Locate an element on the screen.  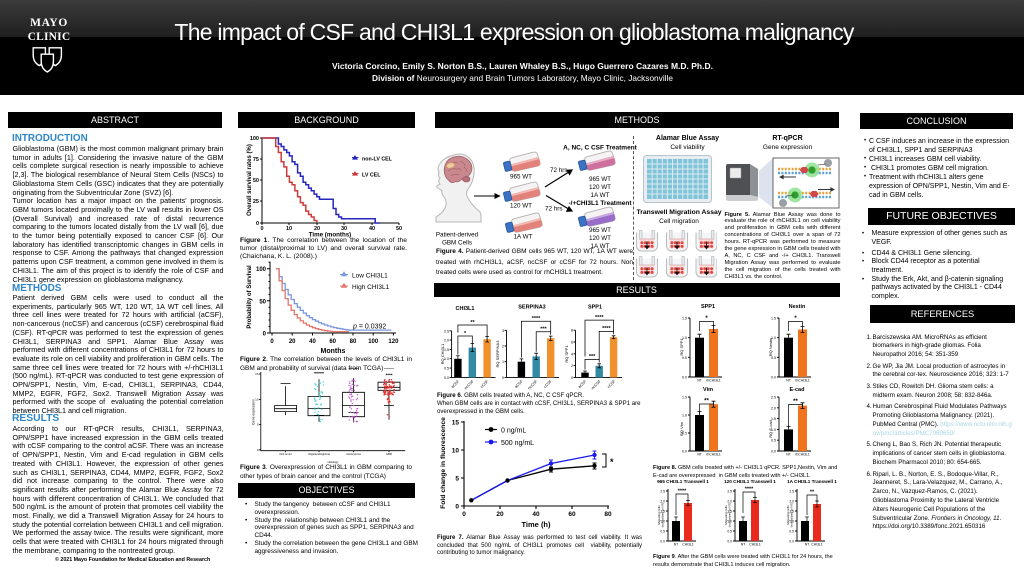
svg-text: RQ SPP1 is located at coordinates (566, 354).